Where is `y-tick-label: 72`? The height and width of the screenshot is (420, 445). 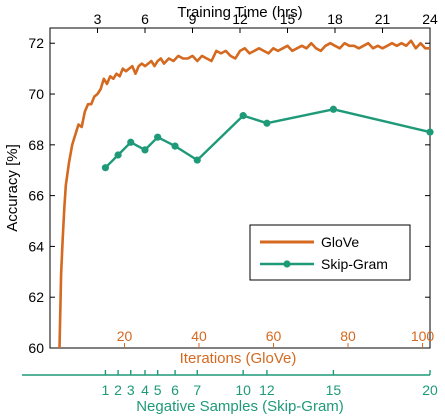 y-tick-label: 72 is located at coordinates (36, 43).